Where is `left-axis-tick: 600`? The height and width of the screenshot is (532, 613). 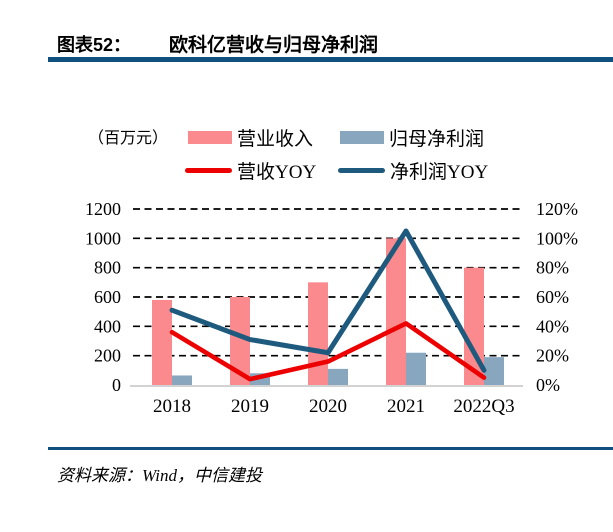
left-axis-tick: 600 is located at coordinates (107, 297).